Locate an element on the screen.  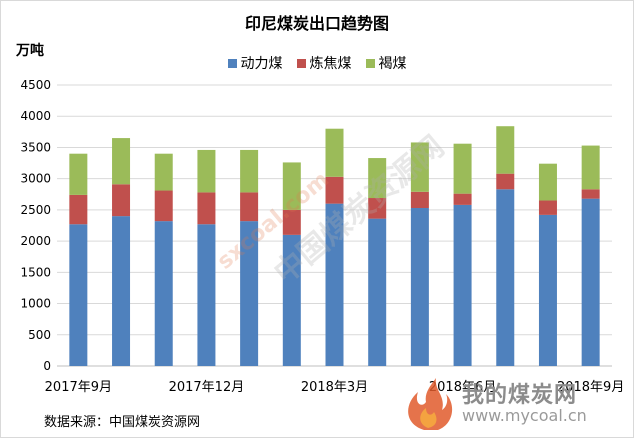
x-tick-label: 2017年12月 is located at coordinates (207, 387).